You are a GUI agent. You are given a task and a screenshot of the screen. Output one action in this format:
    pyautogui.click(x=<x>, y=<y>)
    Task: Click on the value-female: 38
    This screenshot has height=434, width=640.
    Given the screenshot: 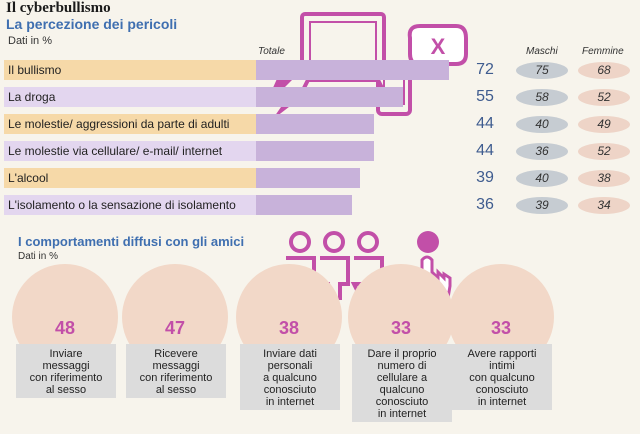 What is the action you would take?
    pyautogui.click(x=604, y=178)
    